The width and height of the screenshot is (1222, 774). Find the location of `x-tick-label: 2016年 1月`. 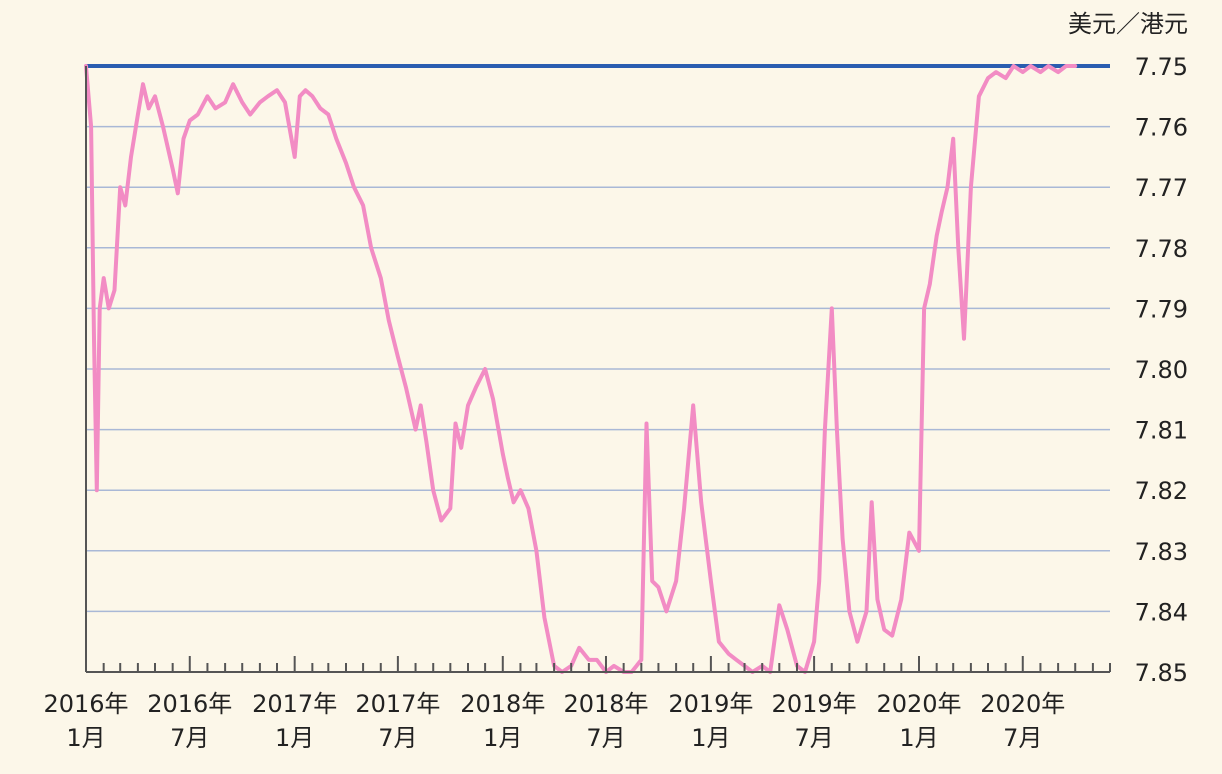

x-tick-label: 2016年 1月 is located at coordinates (85, 721).